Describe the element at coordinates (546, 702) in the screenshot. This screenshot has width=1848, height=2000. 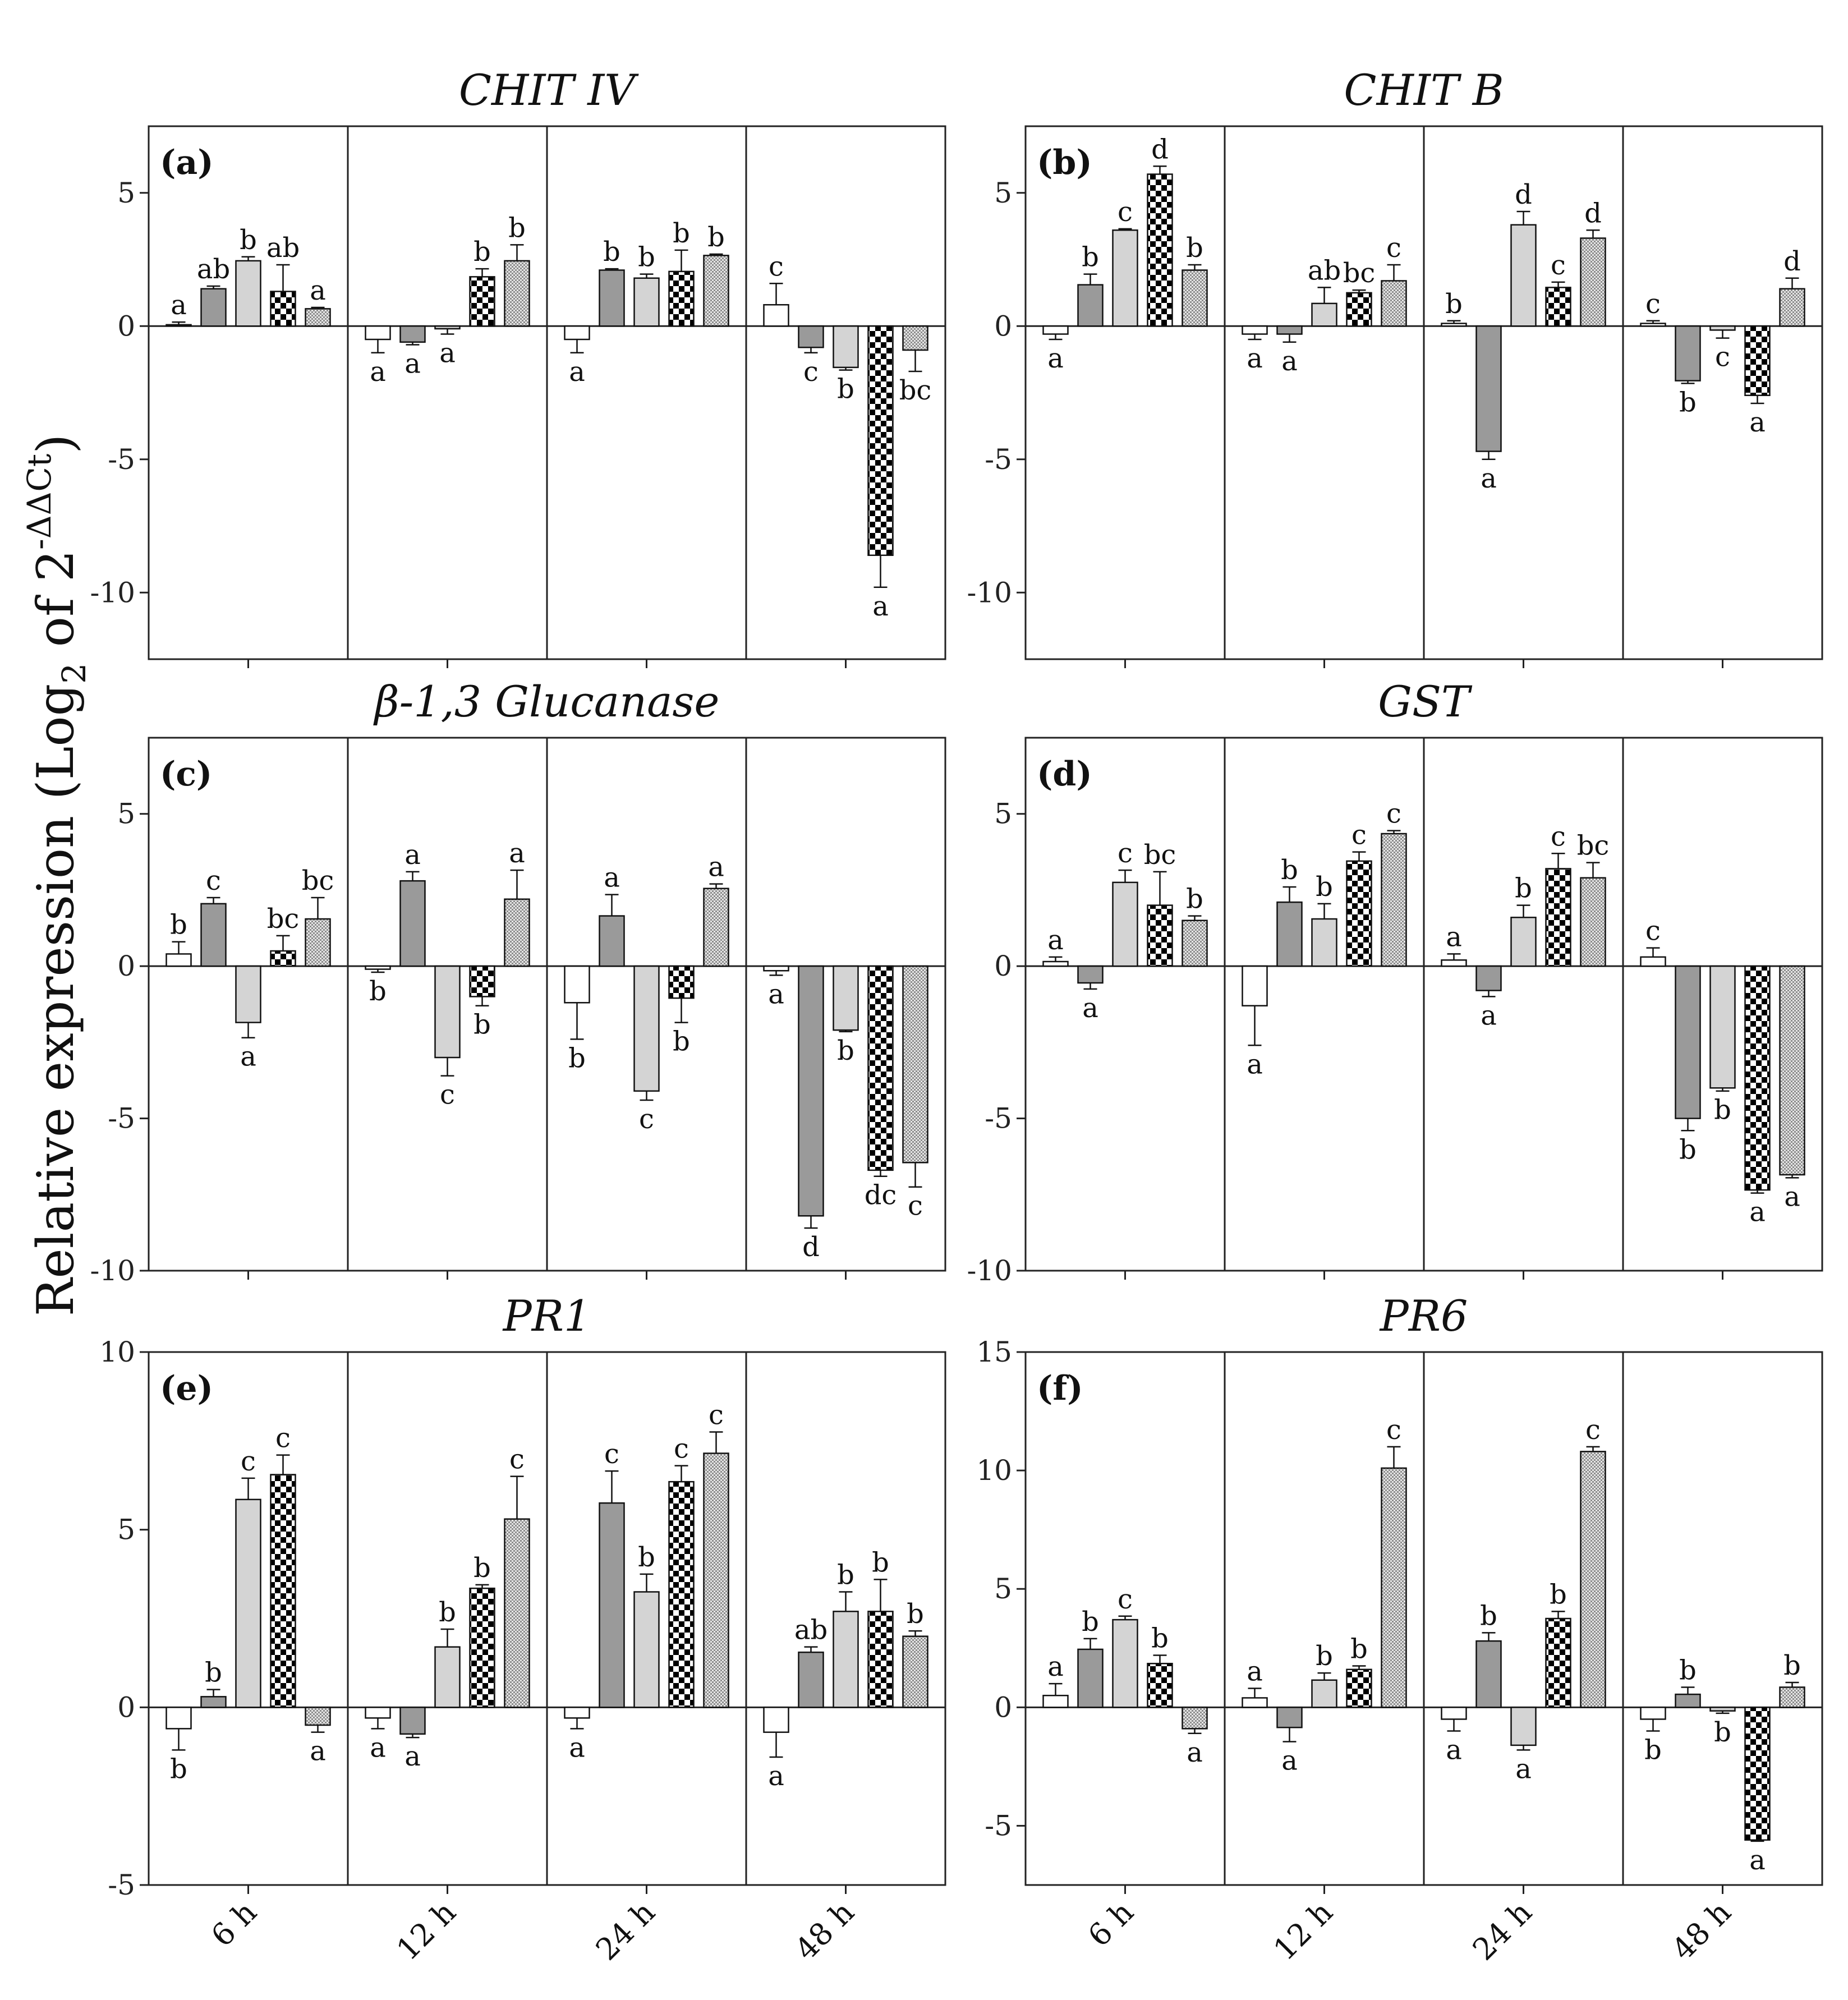
I see `chart-c-title: β-1,3 Glucanase` at that location.